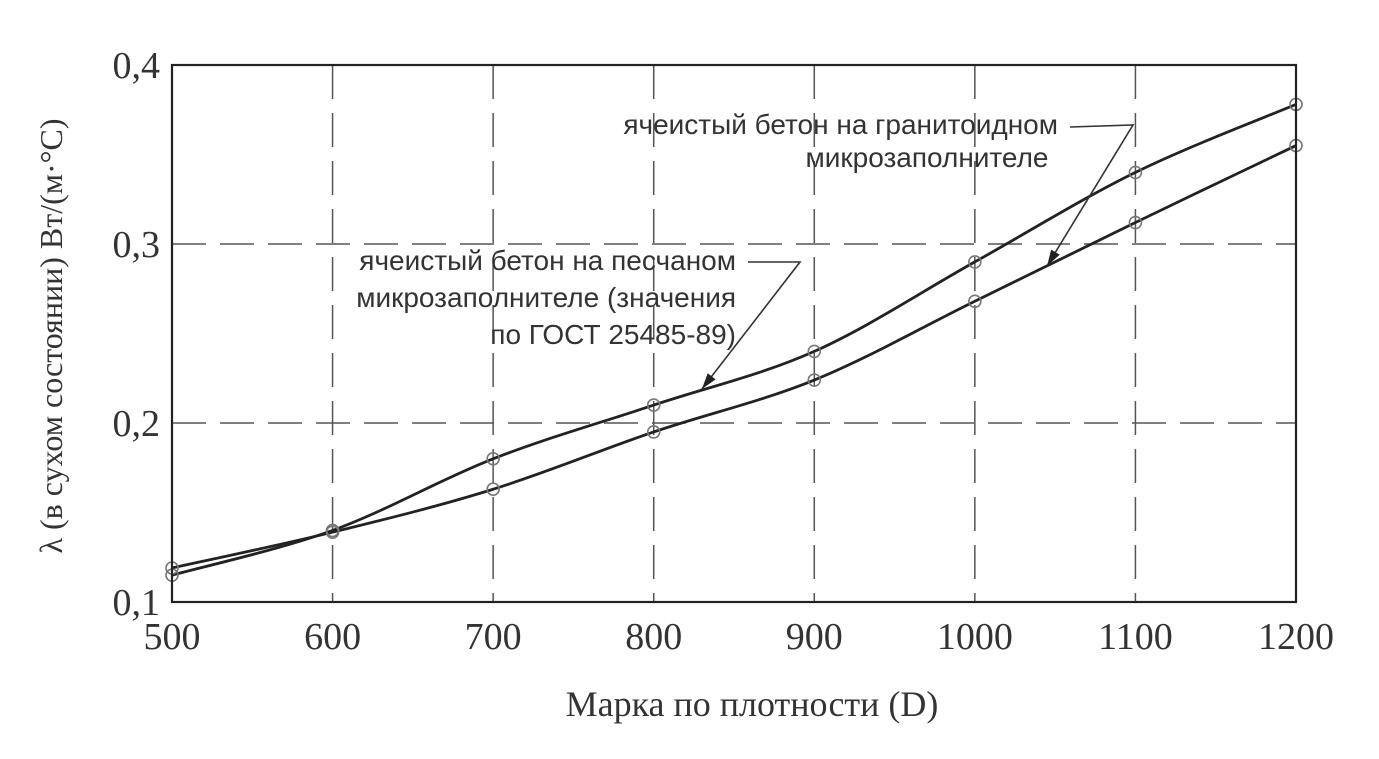  What do you see at coordinates (51, 336) in the screenshot?
I see `y-axis-label: λ (в сухом состоянии) Вт/(м·°С)` at bounding box center [51, 336].